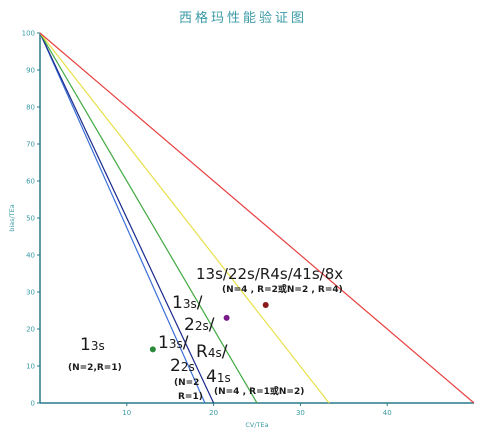 The height and width of the screenshot is (435, 486). I want to click on x-axis-label: CV/TEa, so click(256, 425).